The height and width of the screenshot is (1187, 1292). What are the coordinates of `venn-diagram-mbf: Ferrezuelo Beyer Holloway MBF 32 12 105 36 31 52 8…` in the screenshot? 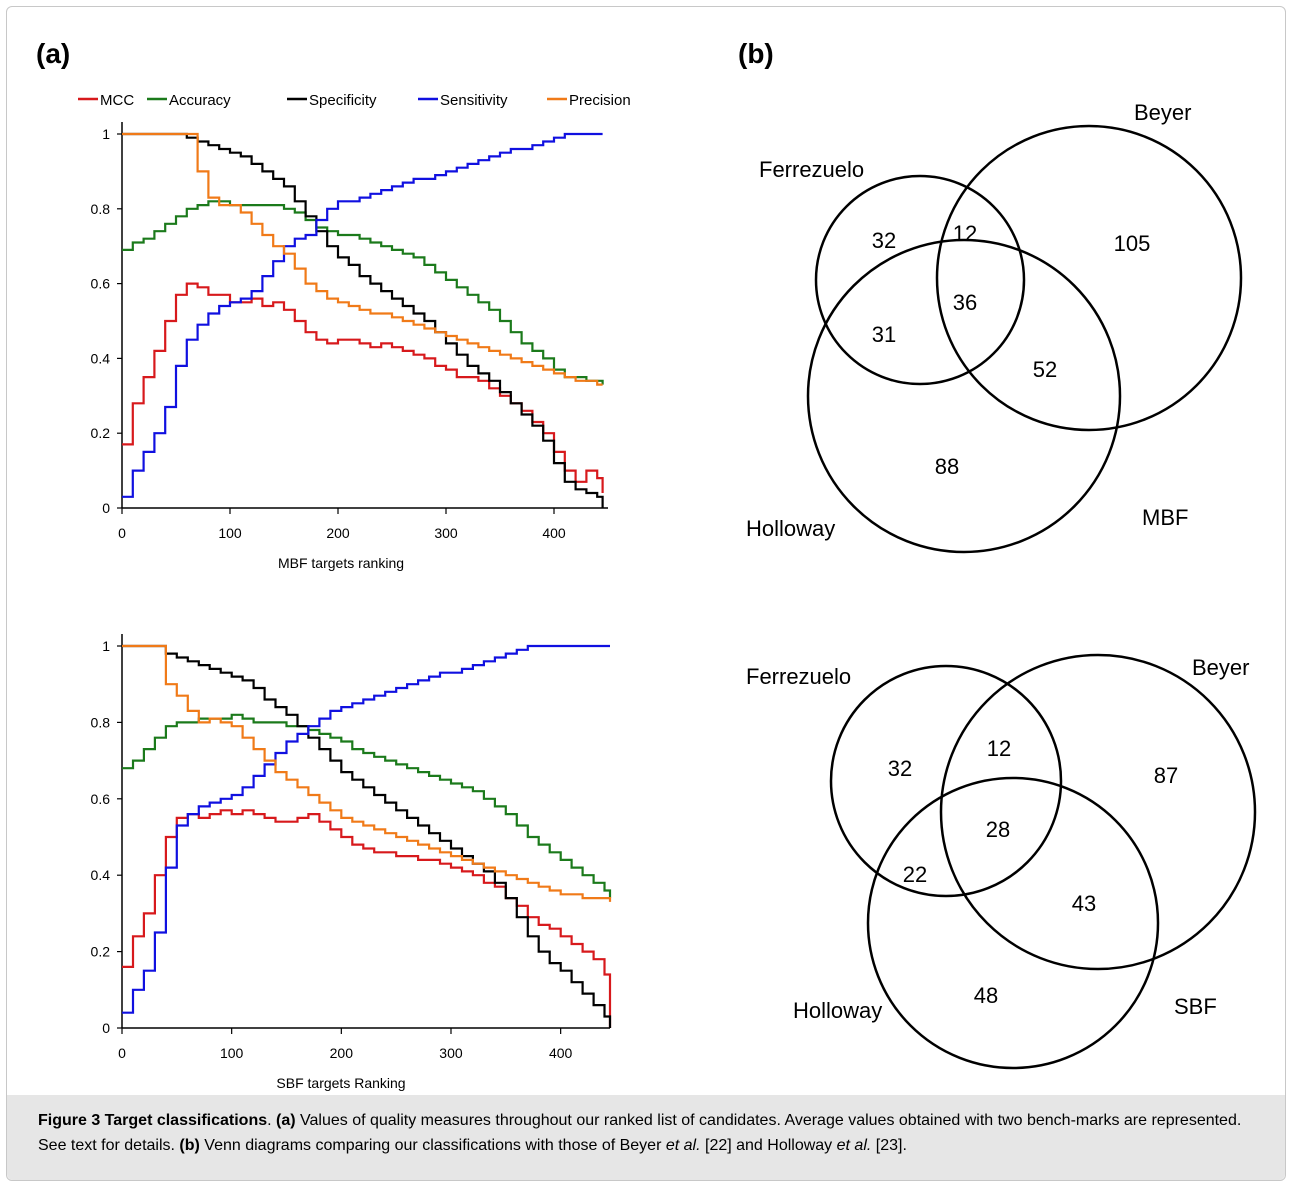 It's located at (994, 327).